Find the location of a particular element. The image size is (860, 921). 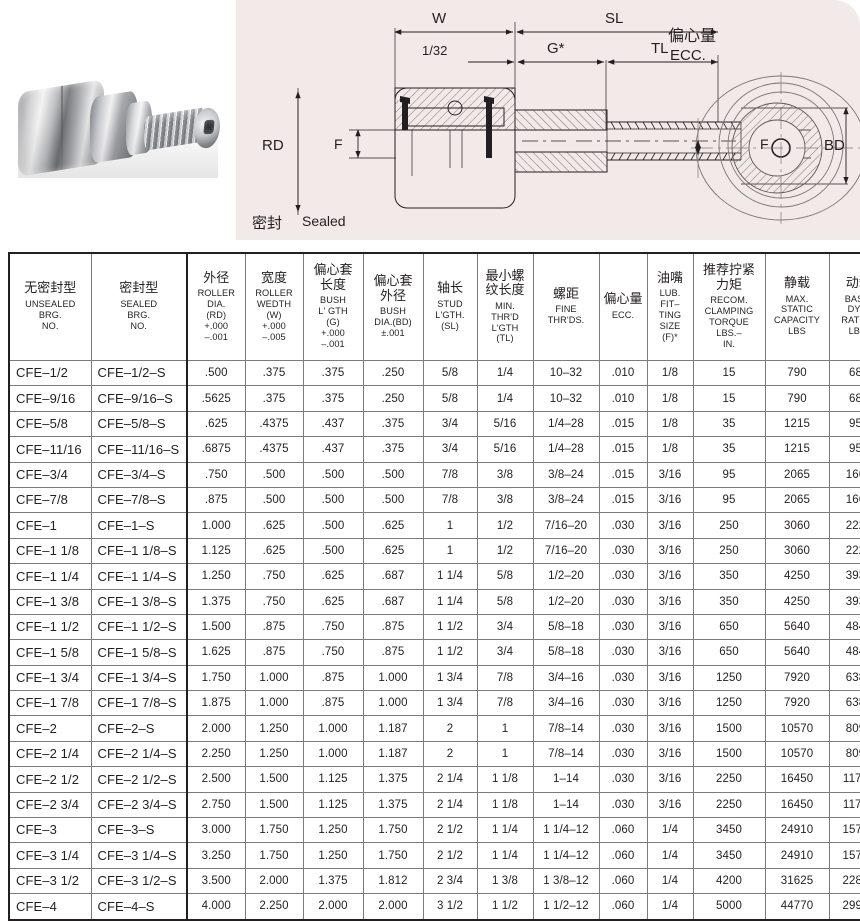

column-header-en: MAX. STATIC CAPACITY LBS is located at coordinates (797, 315).